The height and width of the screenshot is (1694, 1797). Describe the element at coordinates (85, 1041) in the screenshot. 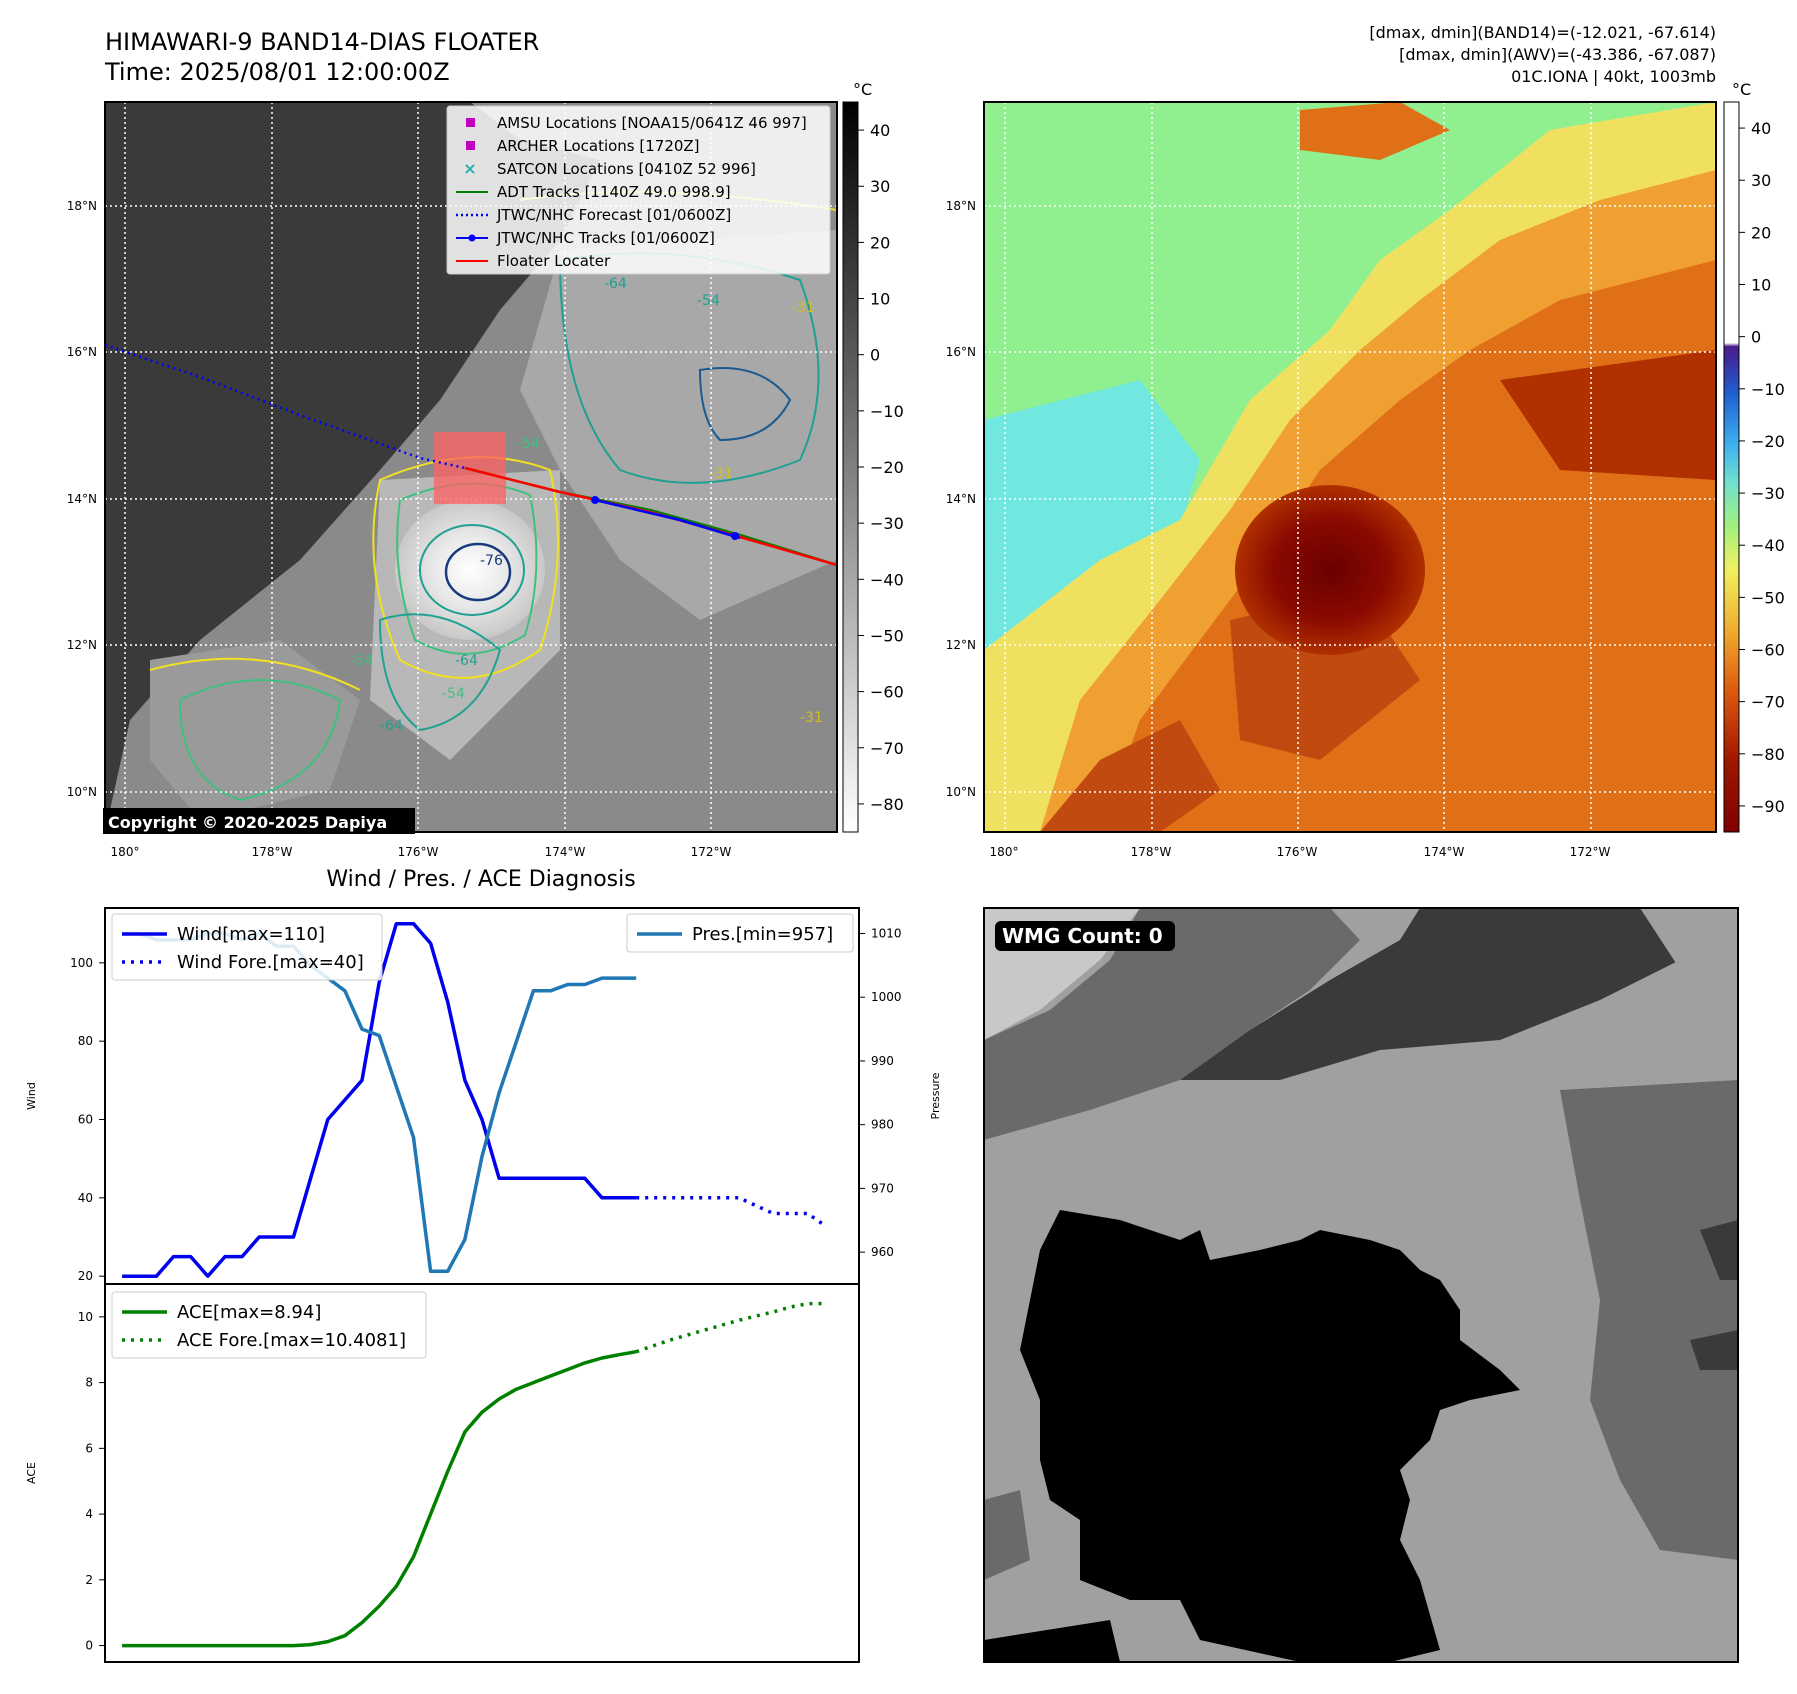

I see `y-tick-label: 80` at that location.